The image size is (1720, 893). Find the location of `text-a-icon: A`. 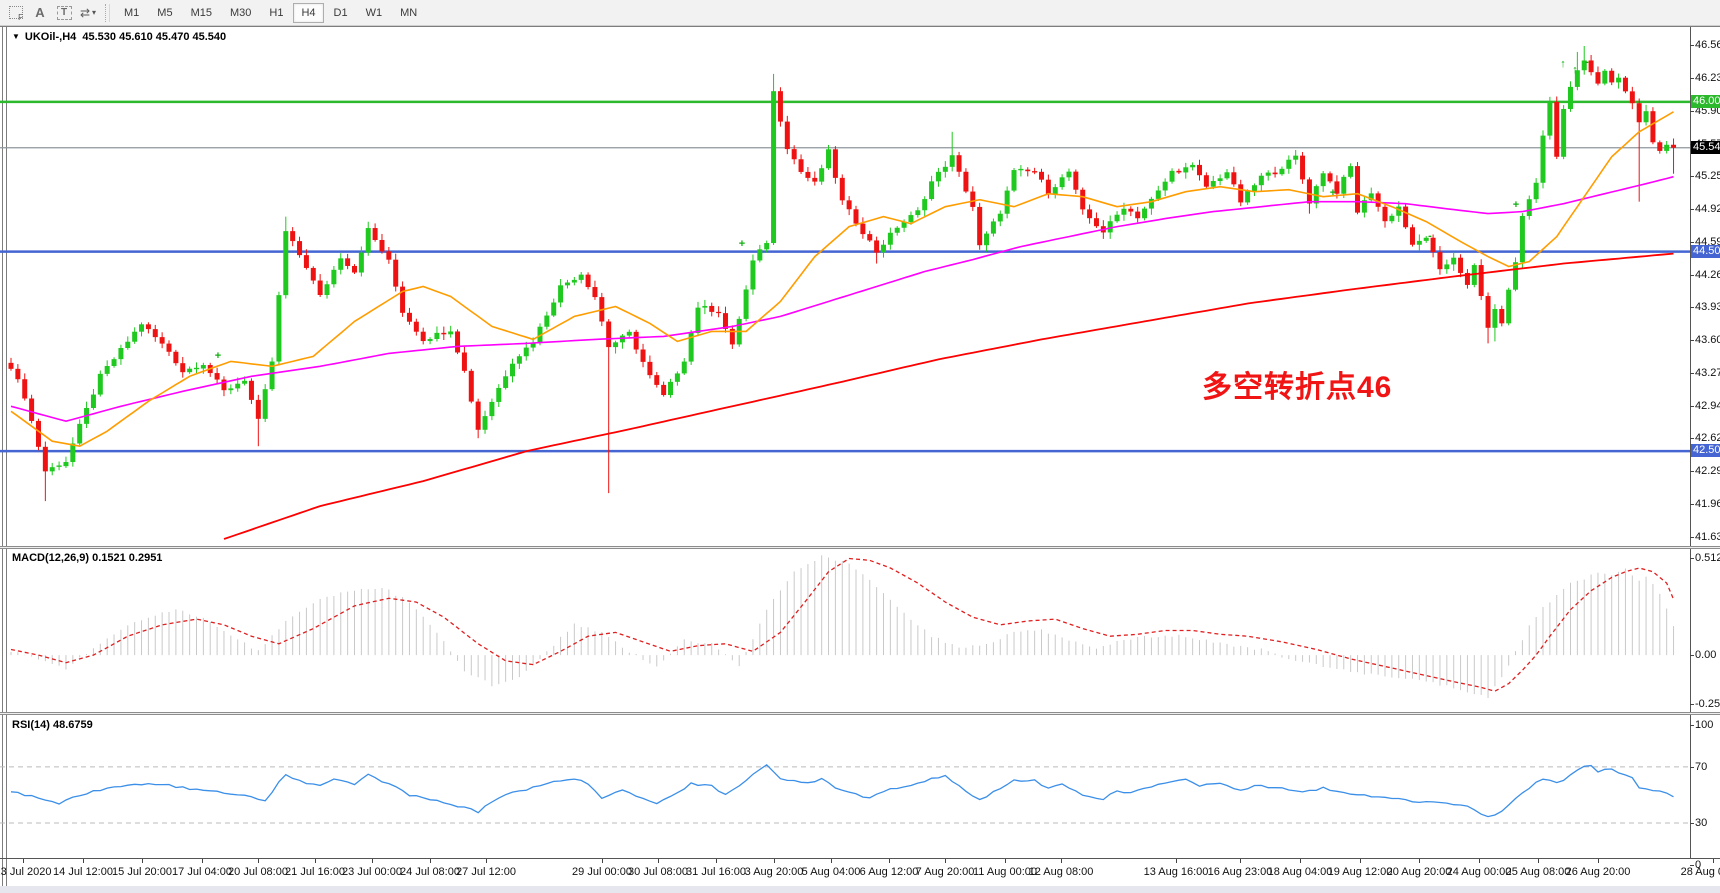

text-a-icon: A is located at coordinates (40, 12).